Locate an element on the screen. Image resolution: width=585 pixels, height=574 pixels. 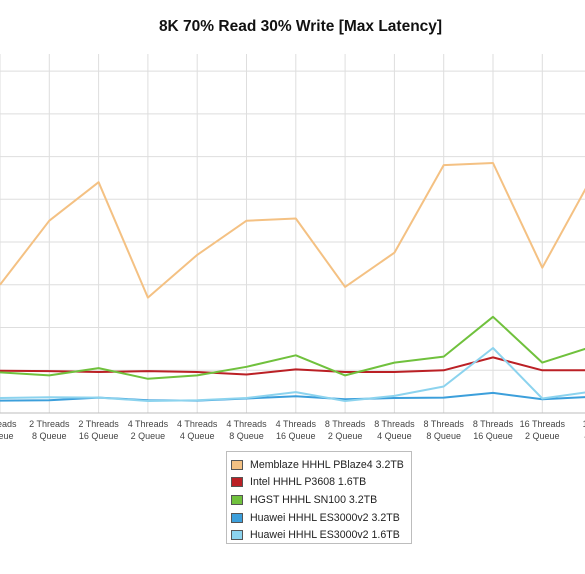
legend-item: Huawei HHHL ES3000v2 1.6TB is located at coordinates (321, 535).